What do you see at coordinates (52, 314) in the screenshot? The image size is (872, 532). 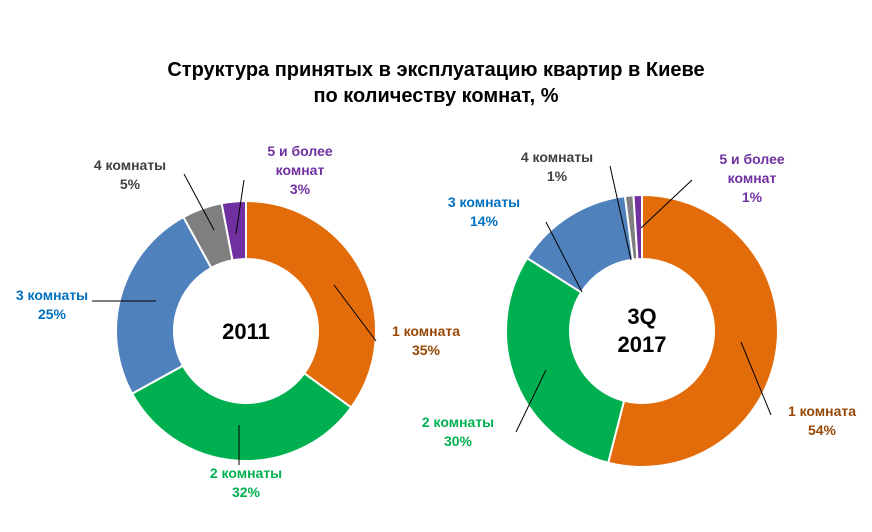 I see `data-label-pct: 25%` at bounding box center [52, 314].